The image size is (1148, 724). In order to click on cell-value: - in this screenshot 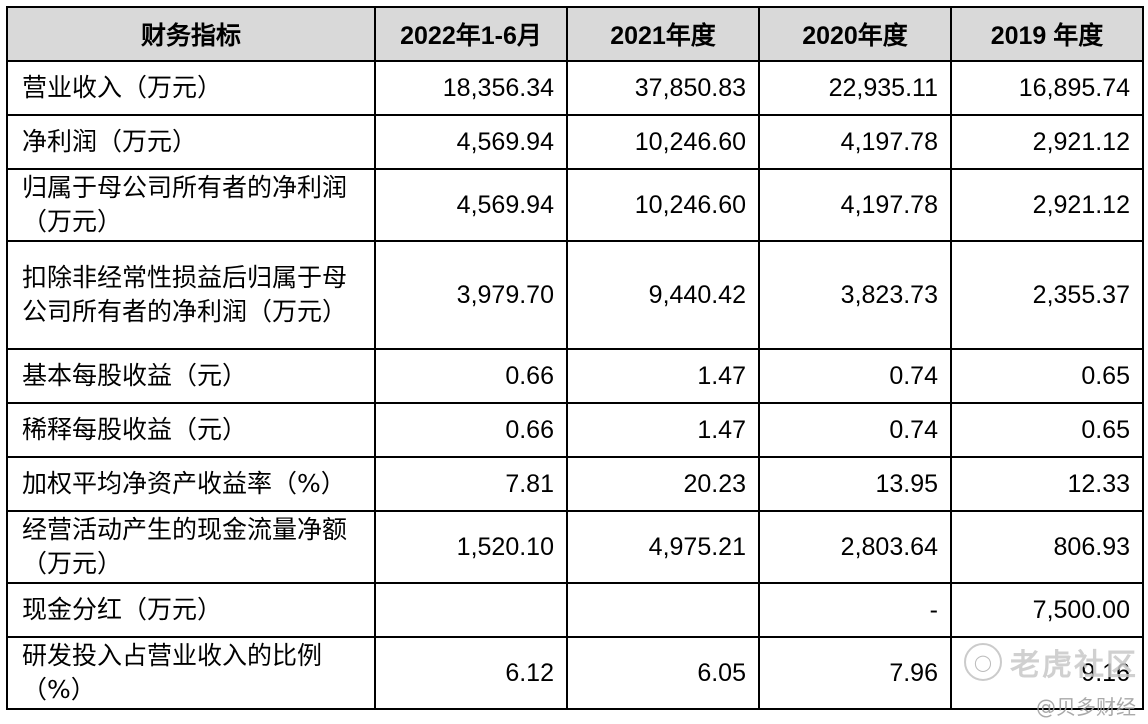, I will do `click(855, 610)`.